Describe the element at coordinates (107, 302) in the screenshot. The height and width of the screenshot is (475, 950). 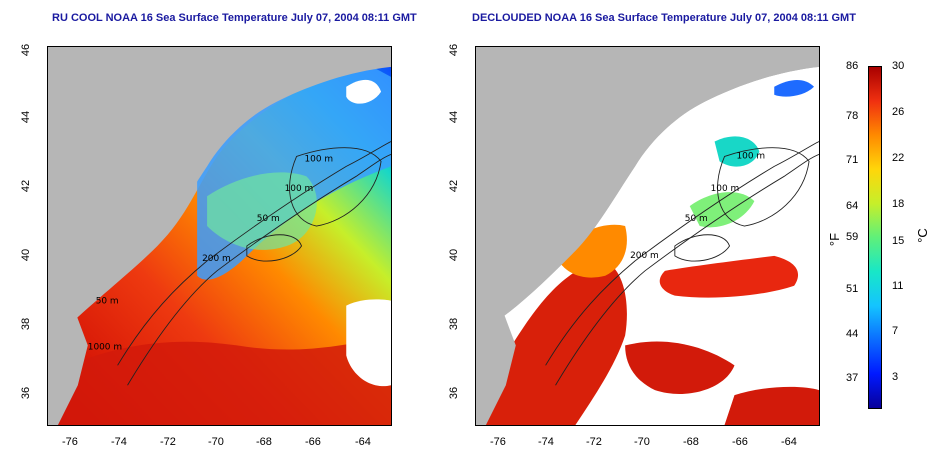
I see `left-contour-label-5: 50 m` at that location.